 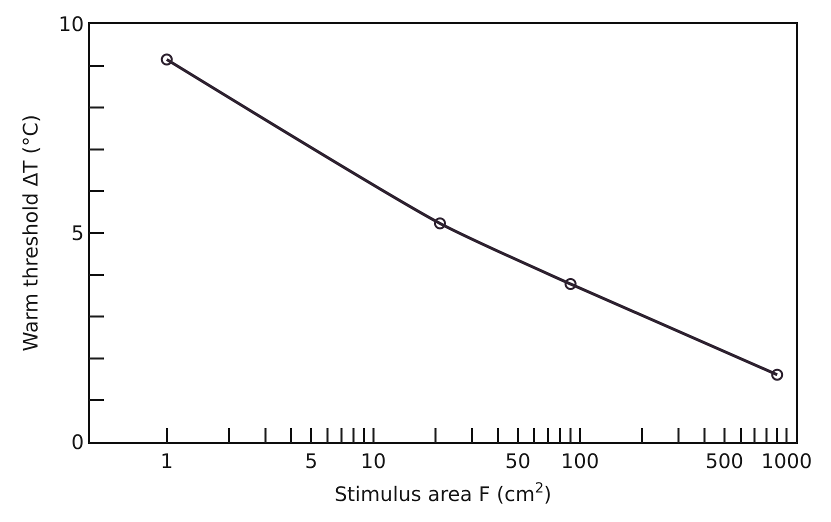 What do you see at coordinates (30, 233) in the screenshot?
I see `y-axis-title: Warm threshold ΔT (°C)` at bounding box center [30, 233].